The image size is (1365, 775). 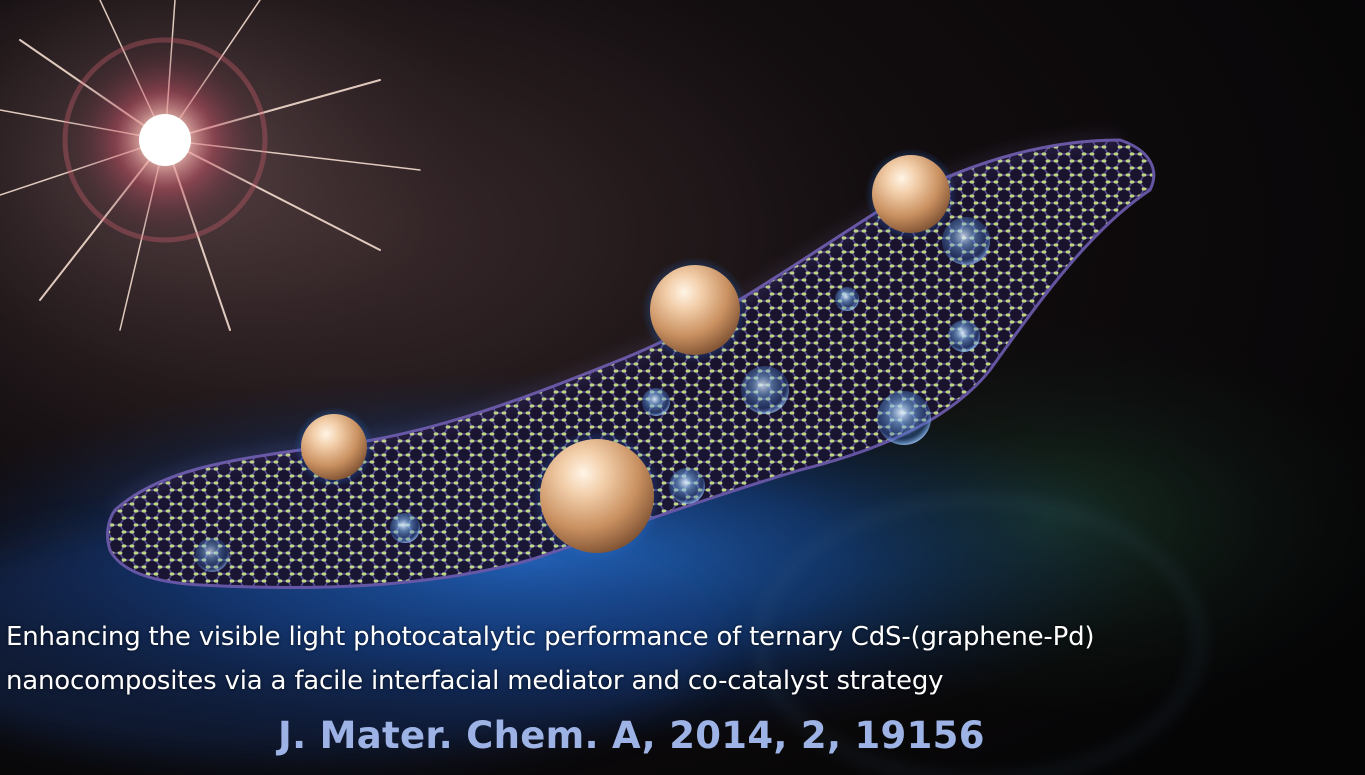 I want to click on journal-citation: J. Mater. Chem. A, 2014, 2, 19156, so click(x=631, y=735).